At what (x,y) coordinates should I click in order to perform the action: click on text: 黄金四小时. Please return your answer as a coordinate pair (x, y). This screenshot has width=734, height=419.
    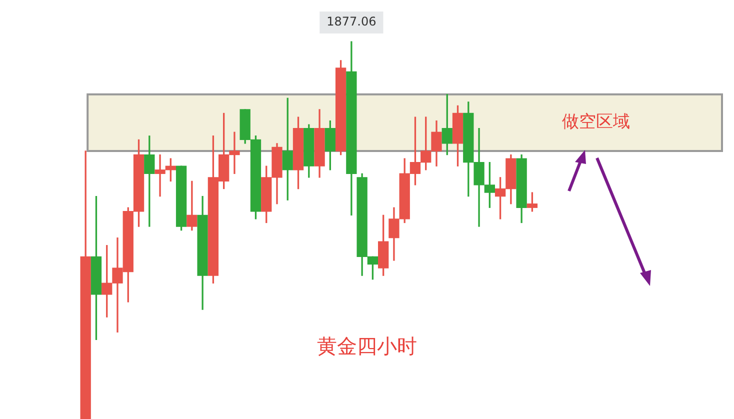
    Looking at the image, I should click on (367, 346).